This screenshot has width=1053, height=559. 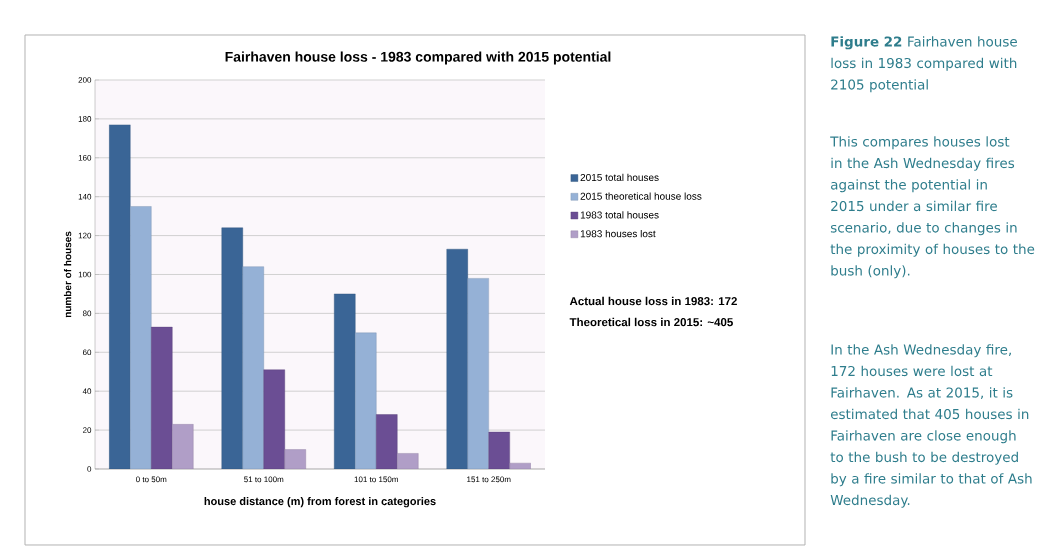 I want to click on y-tick-label: 120, so click(x=85, y=235).